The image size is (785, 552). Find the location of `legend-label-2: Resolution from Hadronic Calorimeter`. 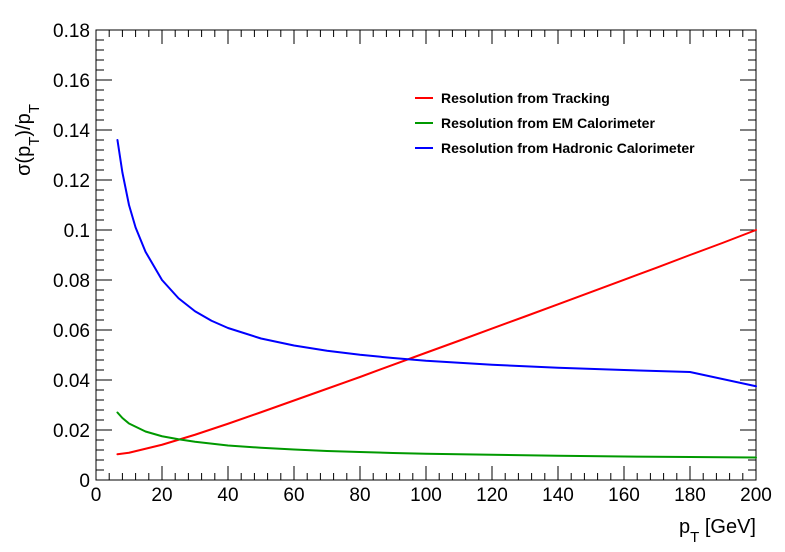

legend-label-2: Resolution from Hadronic Calorimeter is located at coordinates (568, 148).